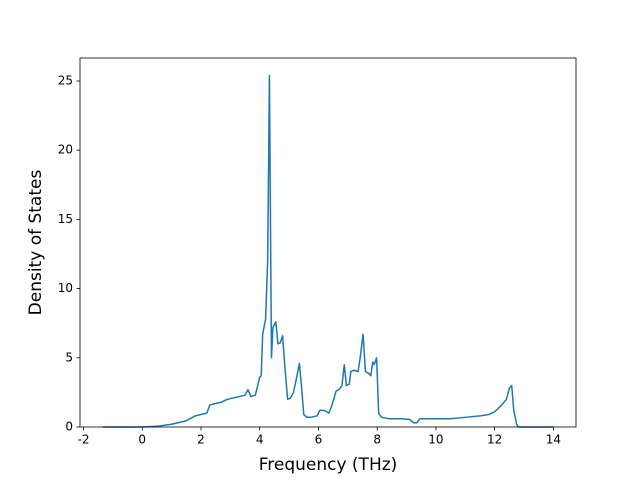 Image resolution: width=640 pixels, height=480 pixels. What do you see at coordinates (69, 357) in the screenshot?
I see `y-tick-label: 5` at bounding box center [69, 357].